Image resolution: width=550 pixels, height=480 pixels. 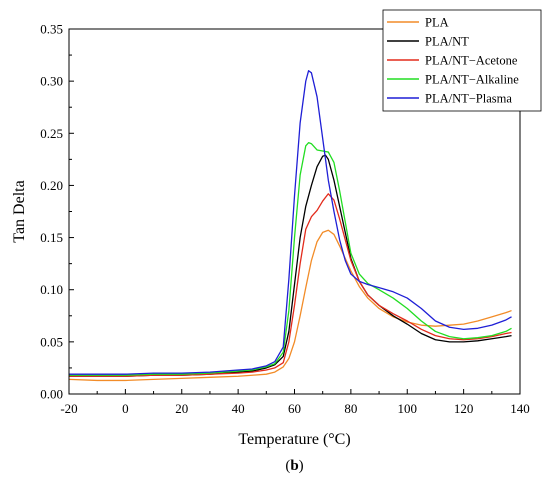 I want to click on x-tick-label: 100, so click(x=408, y=408).